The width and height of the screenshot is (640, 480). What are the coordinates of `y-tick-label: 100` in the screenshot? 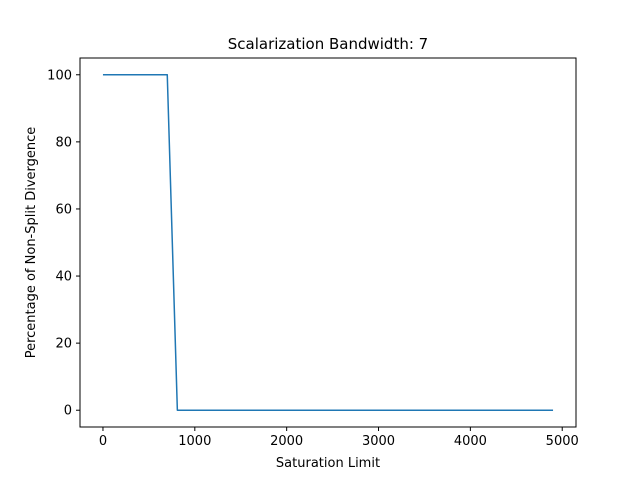 It's located at (59, 75).